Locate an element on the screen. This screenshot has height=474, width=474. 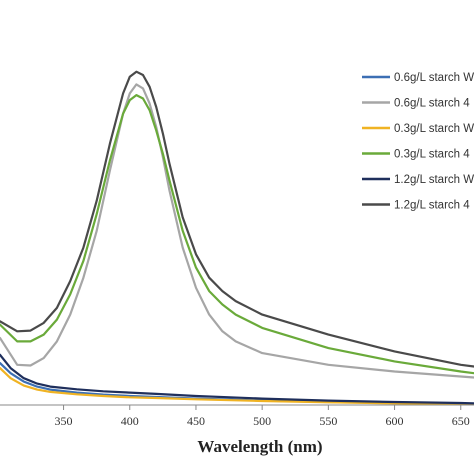
x-tick-label: 600 is located at coordinates (395, 421).